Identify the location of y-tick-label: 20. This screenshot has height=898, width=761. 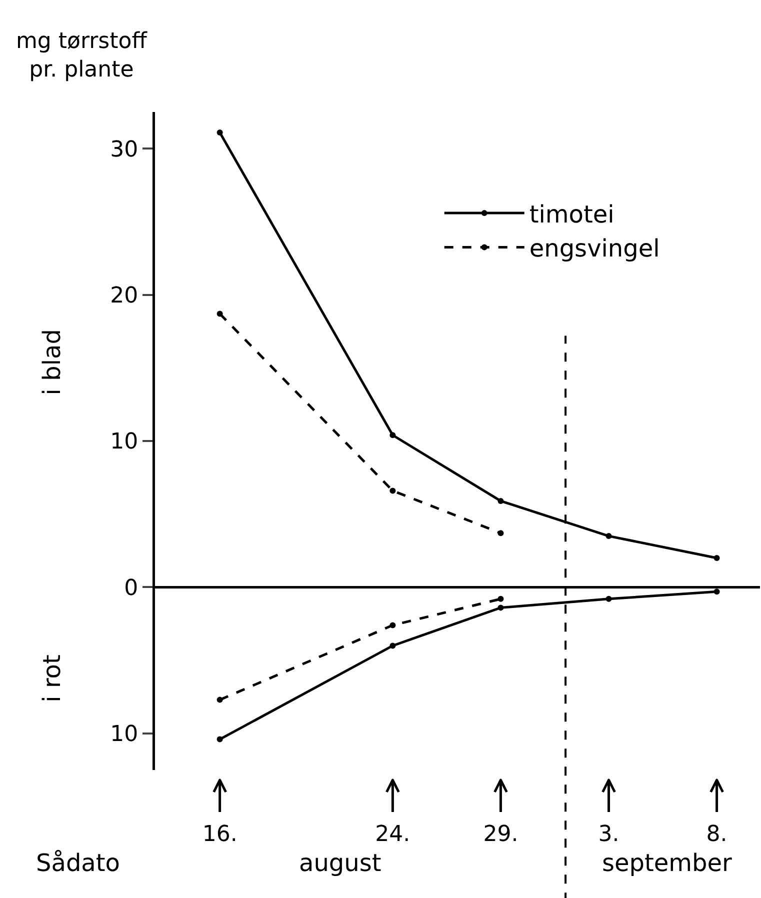
(124, 295).